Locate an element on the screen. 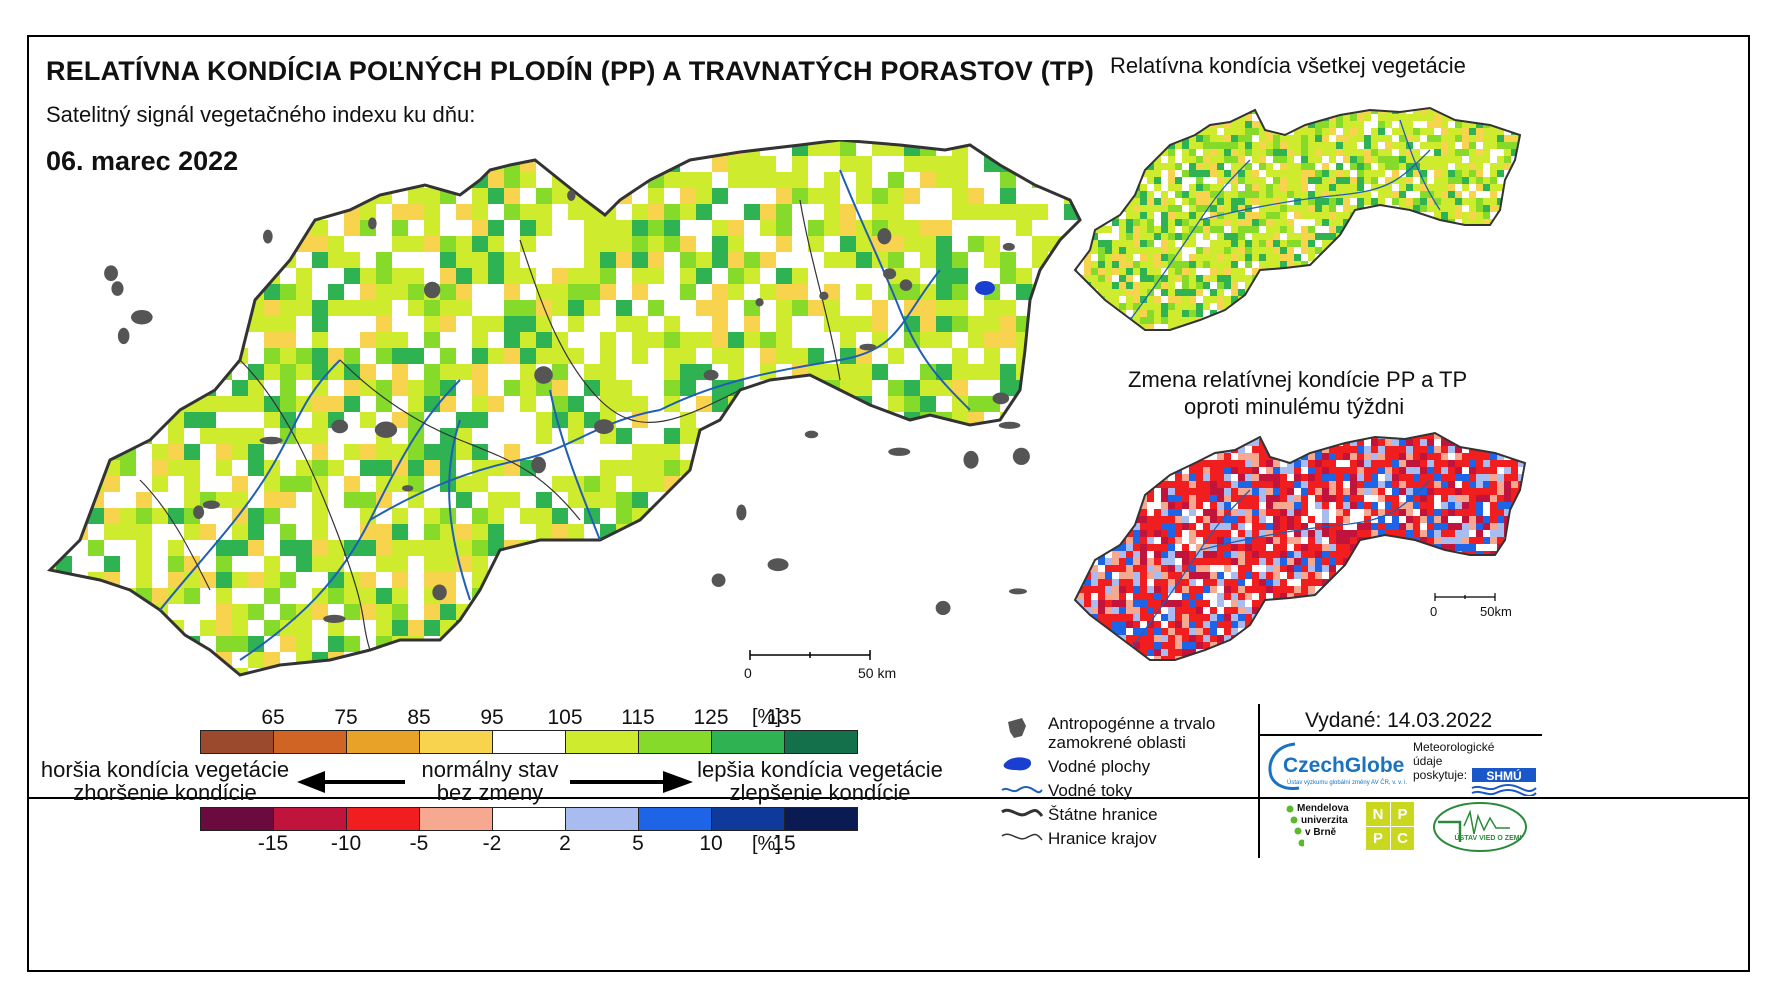  scale-tick-label: 5 is located at coordinates (638, 843).